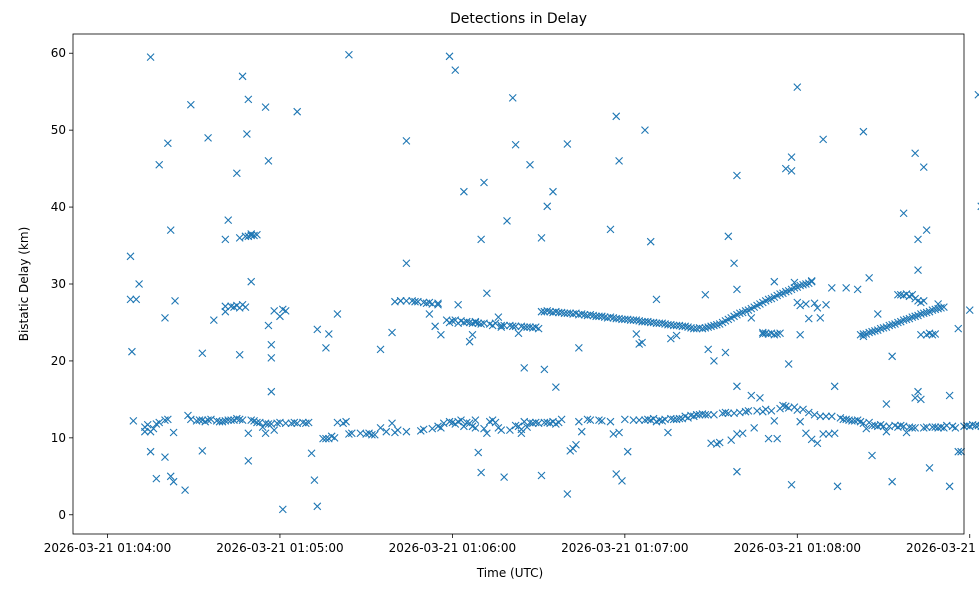 The image size is (979, 590). I want to click on y-tick-label: 30, so click(58, 284).